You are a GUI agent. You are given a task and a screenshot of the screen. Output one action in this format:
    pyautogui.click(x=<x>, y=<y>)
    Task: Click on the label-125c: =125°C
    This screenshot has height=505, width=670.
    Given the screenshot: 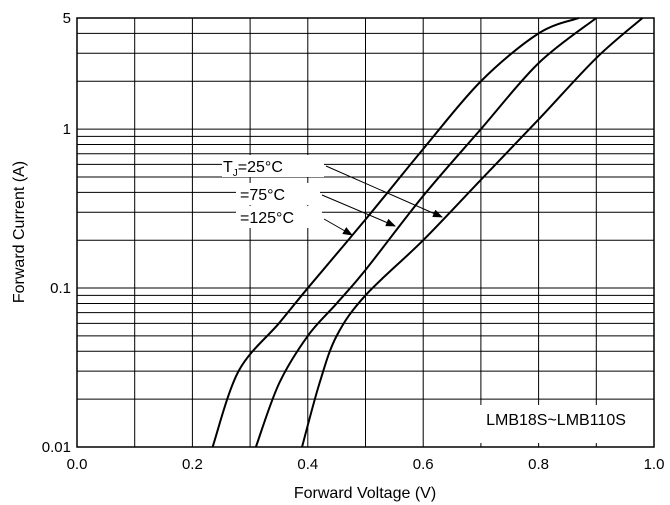 What is the action you would take?
    pyautogui.click(x=267, y=218)
    